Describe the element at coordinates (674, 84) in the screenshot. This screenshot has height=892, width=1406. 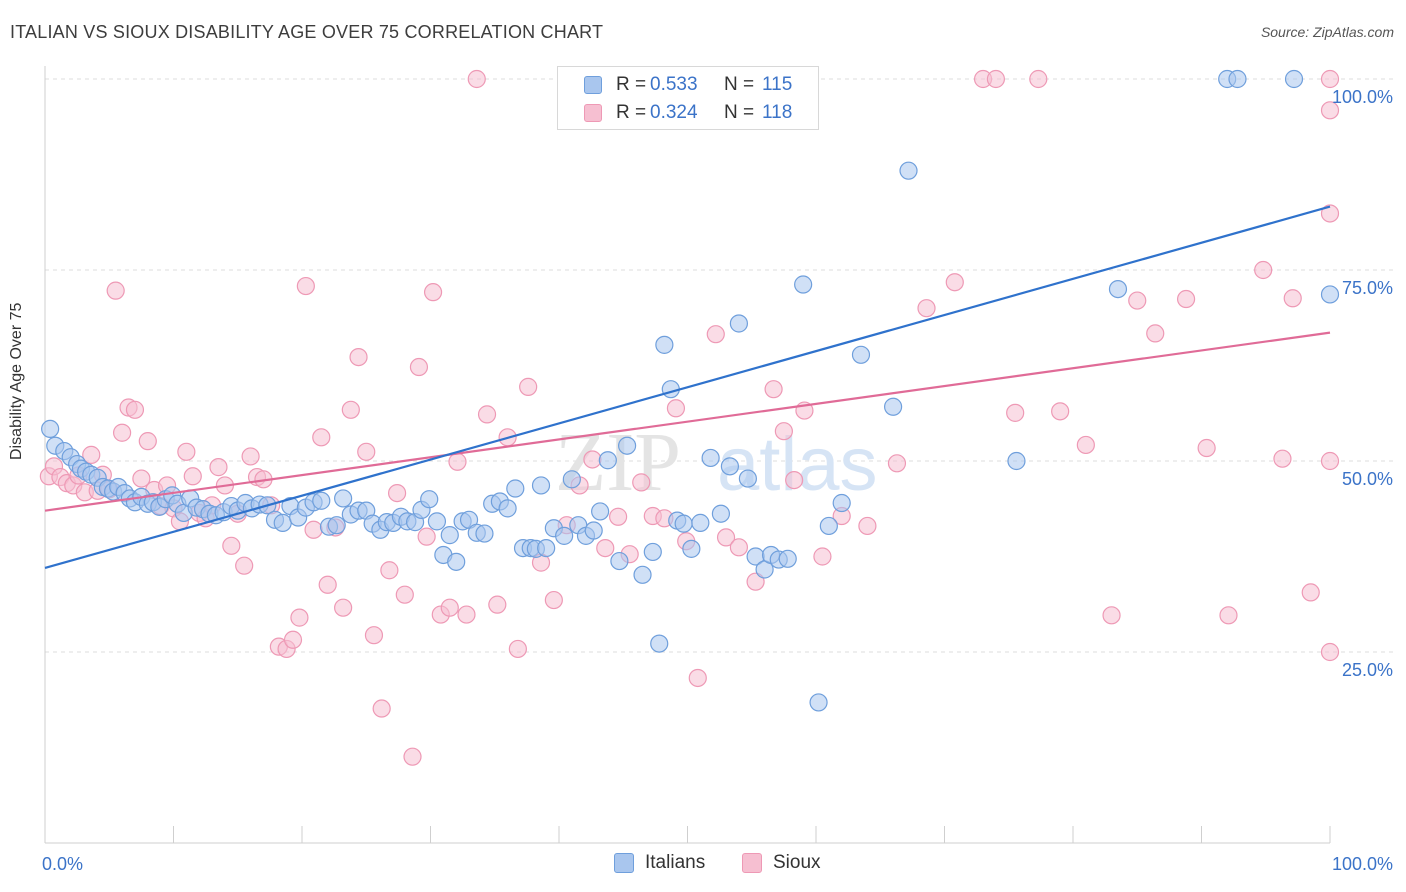
I see `r-value: 0.533` at that location.